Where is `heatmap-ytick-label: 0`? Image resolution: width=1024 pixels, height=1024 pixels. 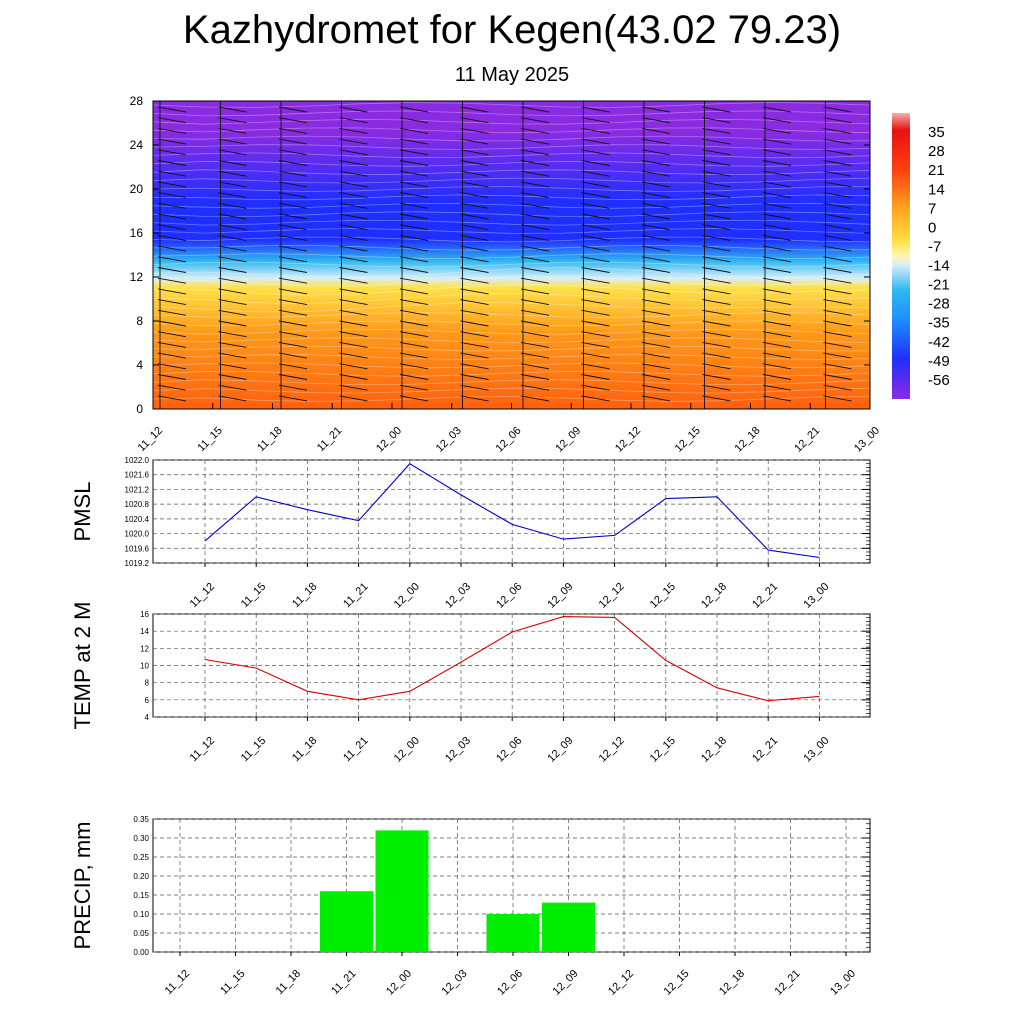 heatmap-ytick-label: 0 is located at coordinates (139, 409).